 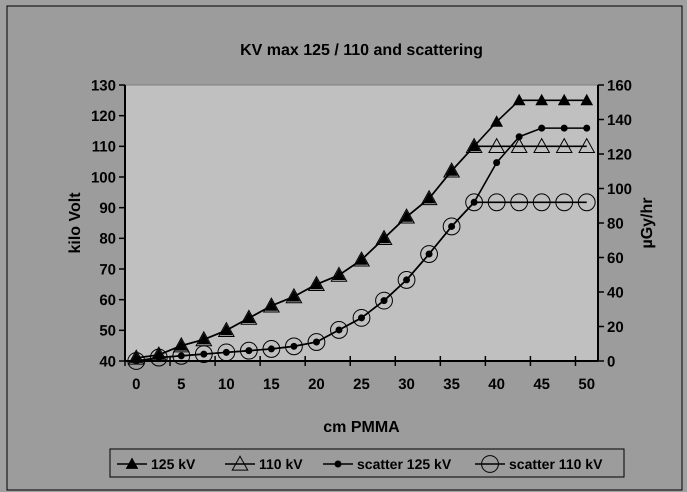 What do you see at coordinates (104, 147) in the screenshot?
I see `y-tick-label: 110` at bounding box center [104, 147].